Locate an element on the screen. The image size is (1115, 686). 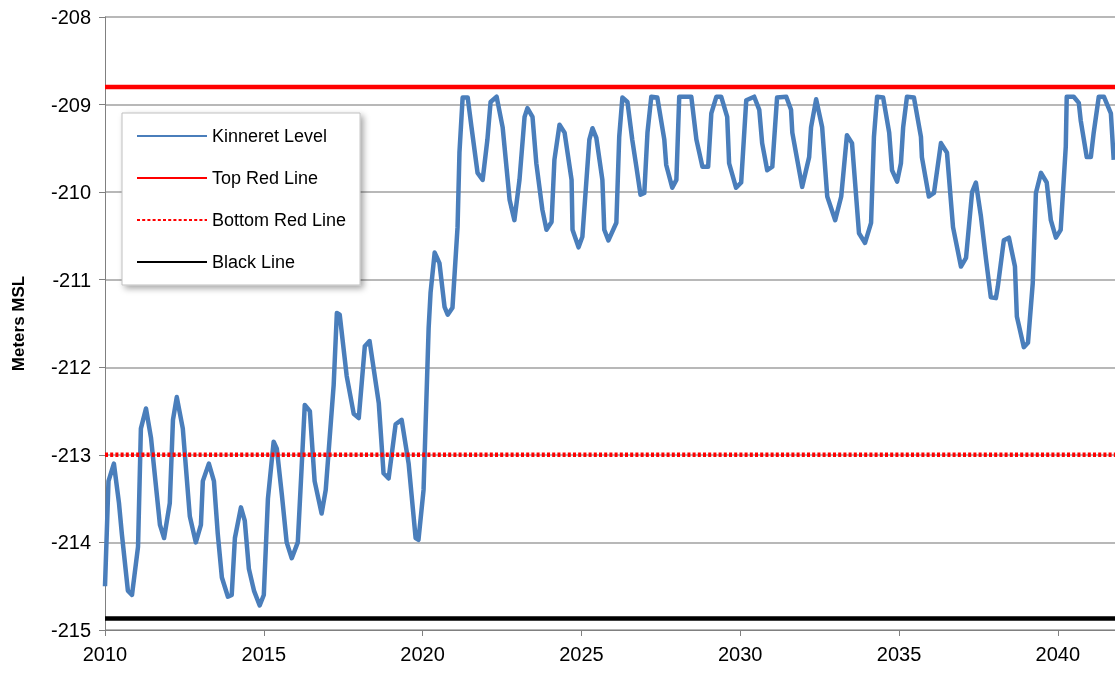
legend-label: Kinneret Level is located at coordinates (270, 136).